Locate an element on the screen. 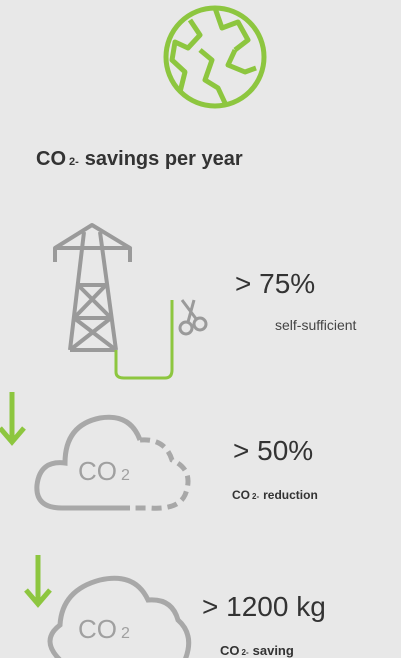 The height and width of the screenshot is (658, 401). heading: CO 2- savings per year is located at coordinates (139, 159).